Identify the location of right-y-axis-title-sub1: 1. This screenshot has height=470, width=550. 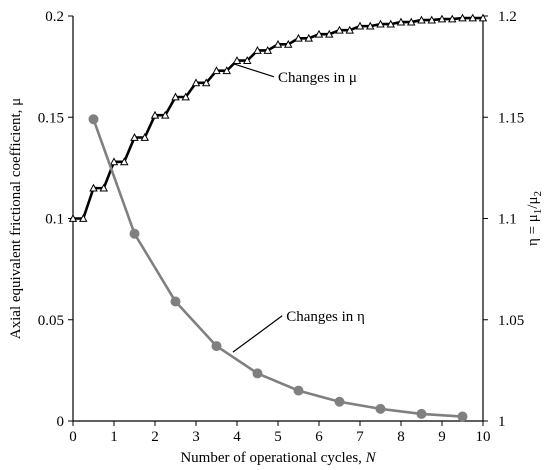
(538, 212).